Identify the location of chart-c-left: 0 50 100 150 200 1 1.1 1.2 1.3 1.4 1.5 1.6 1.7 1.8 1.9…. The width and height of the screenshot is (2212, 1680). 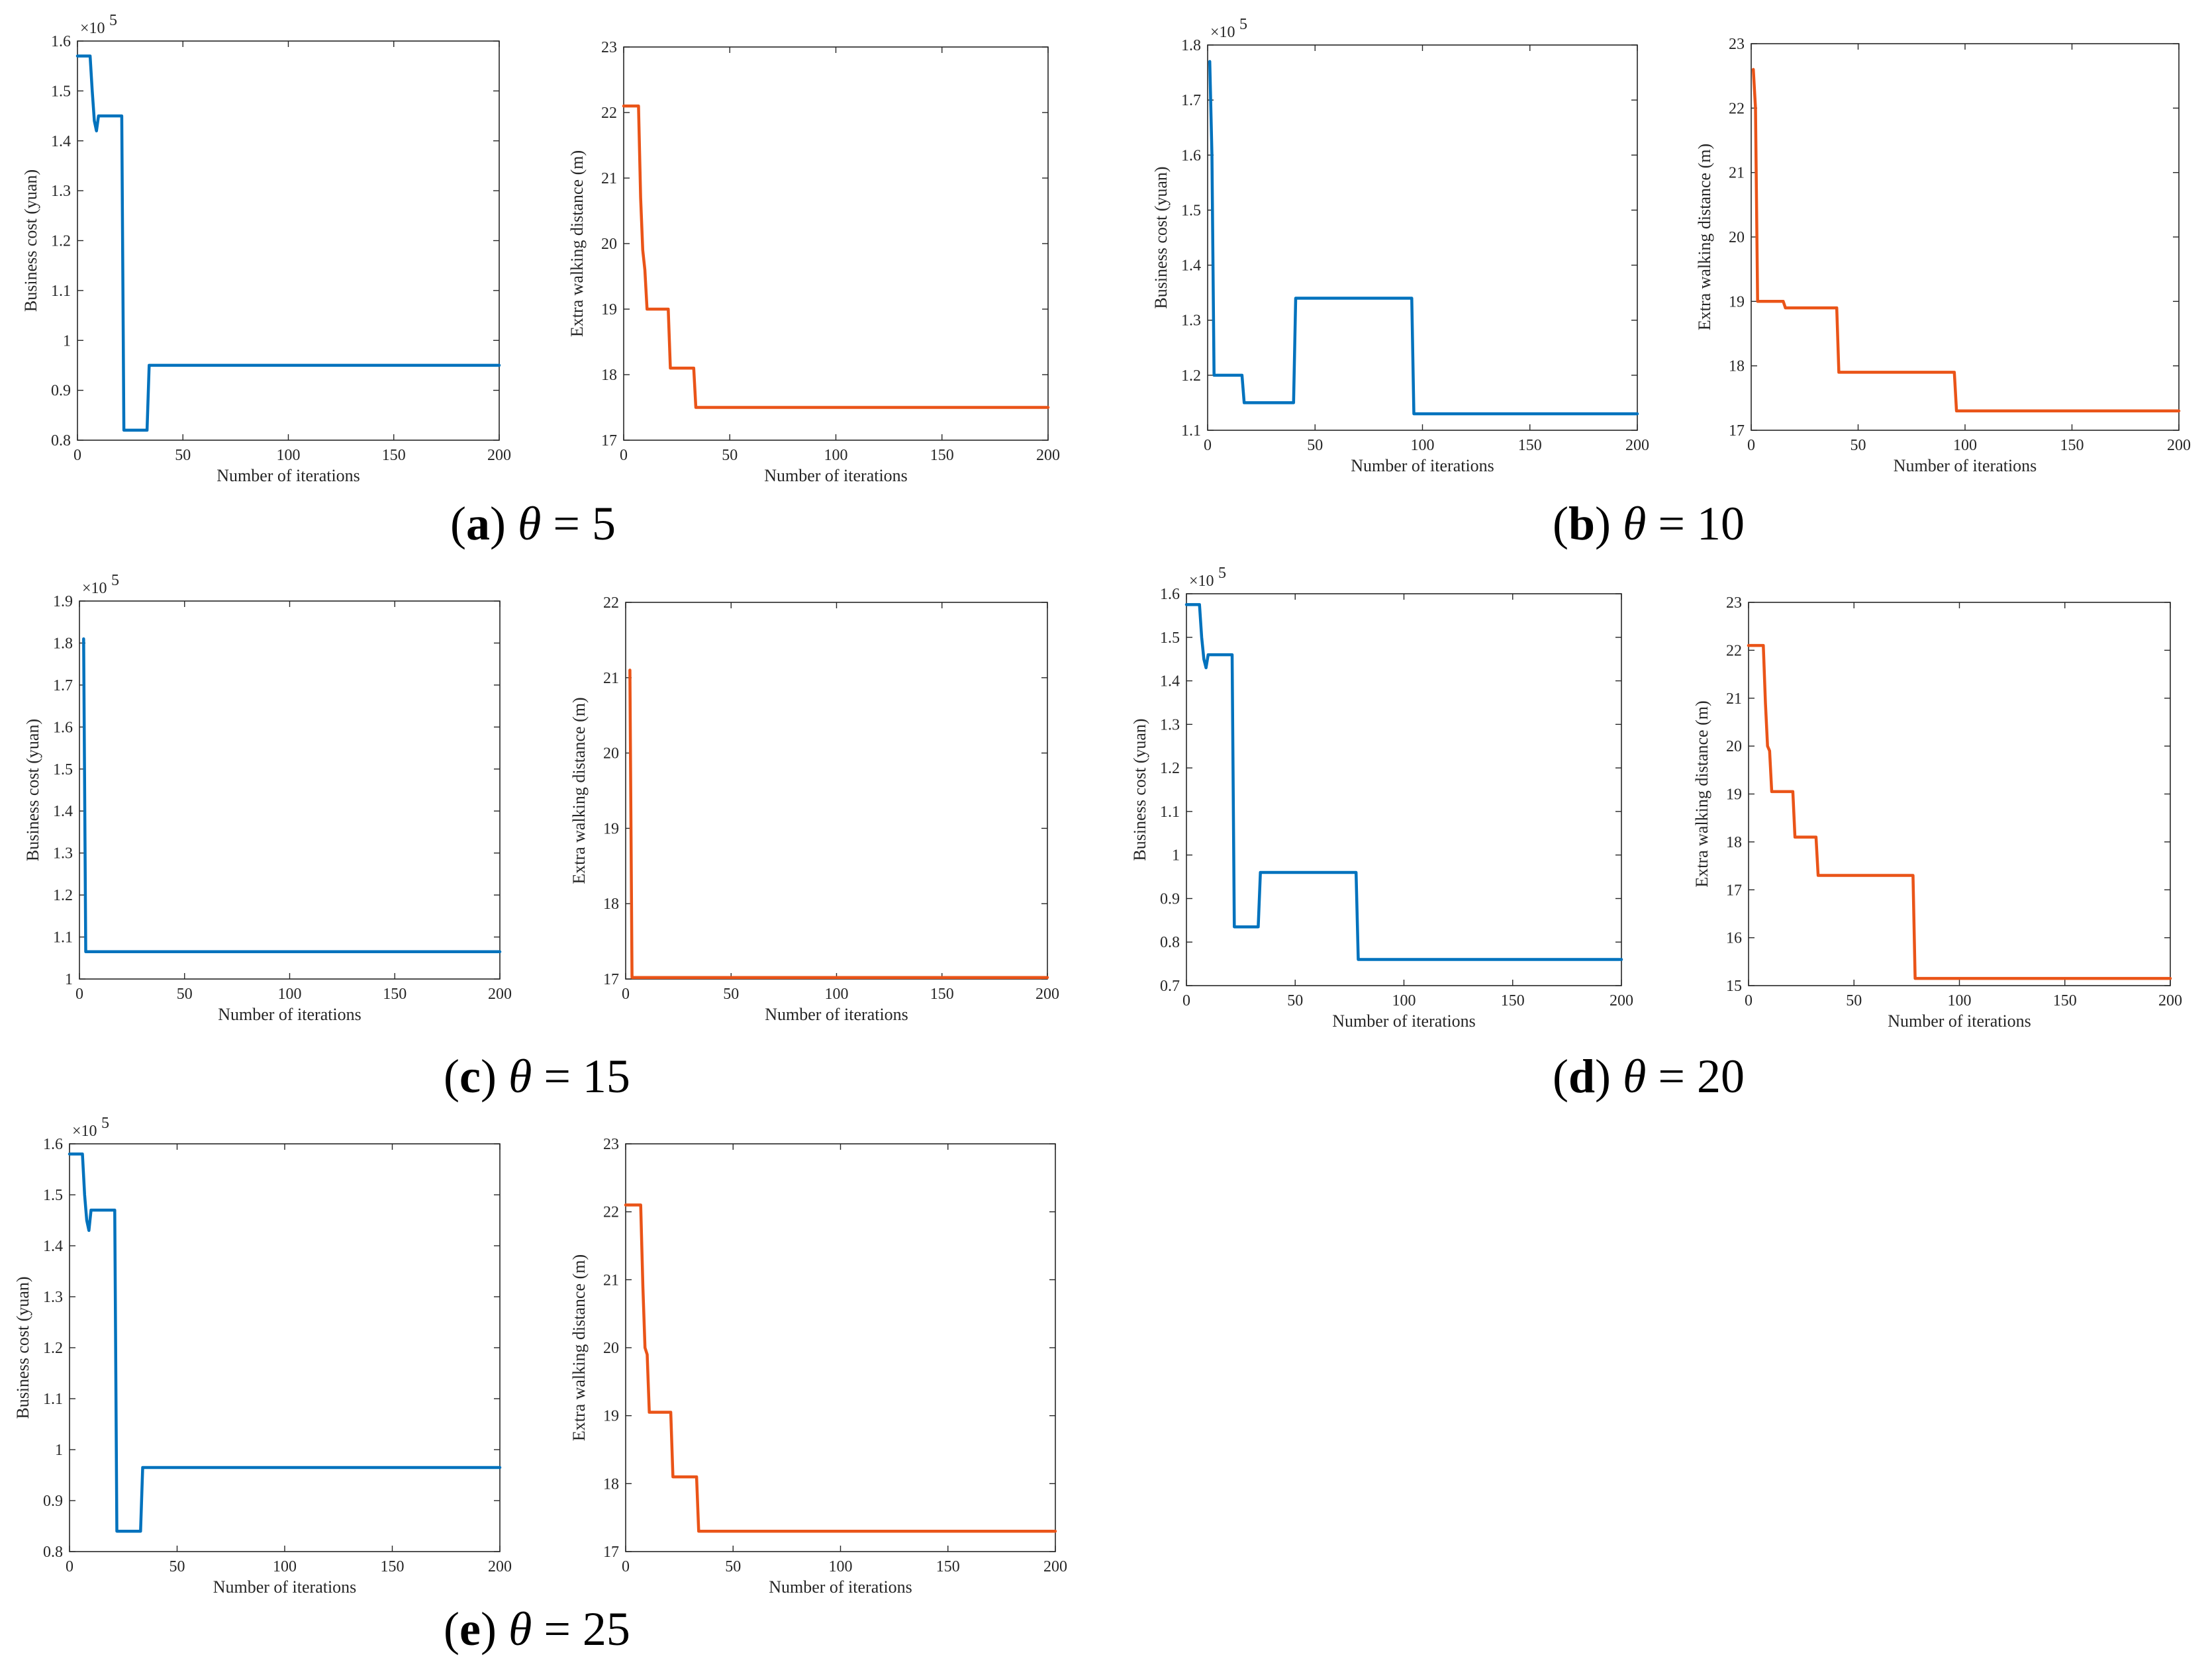
(267, 798).